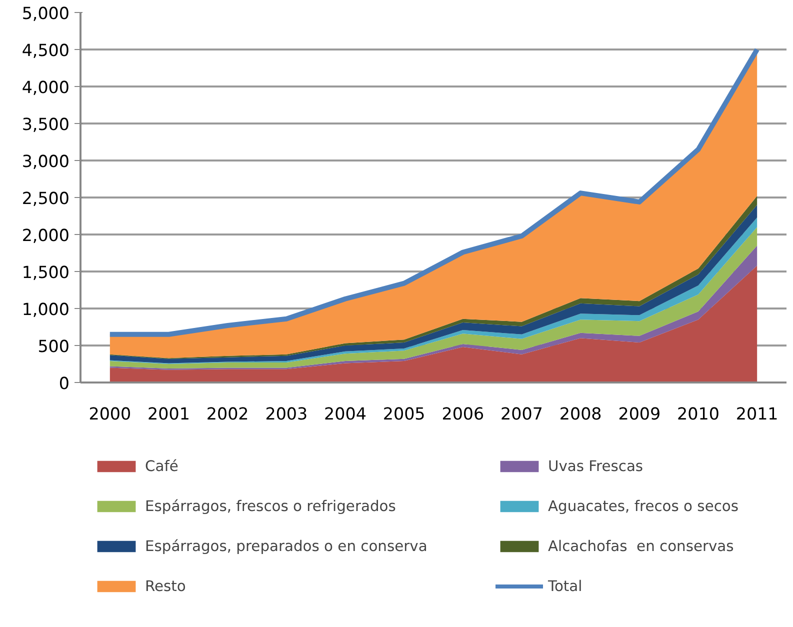 The image size is (793, 627). Describe the element at coordinates (54, 346) in the screenshot. I see `y-tick-label: 500` at that location.